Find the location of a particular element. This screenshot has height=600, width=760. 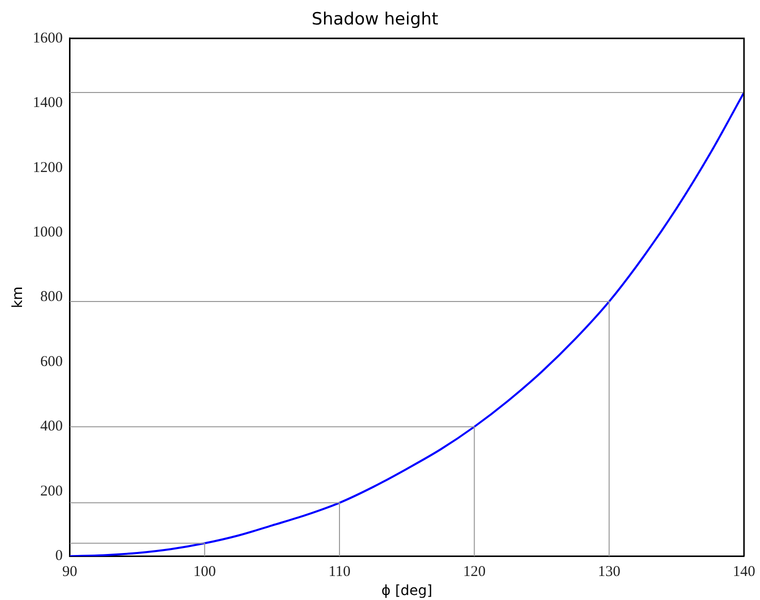

x-tick-label: 100 is located at coordinates (204, 572).